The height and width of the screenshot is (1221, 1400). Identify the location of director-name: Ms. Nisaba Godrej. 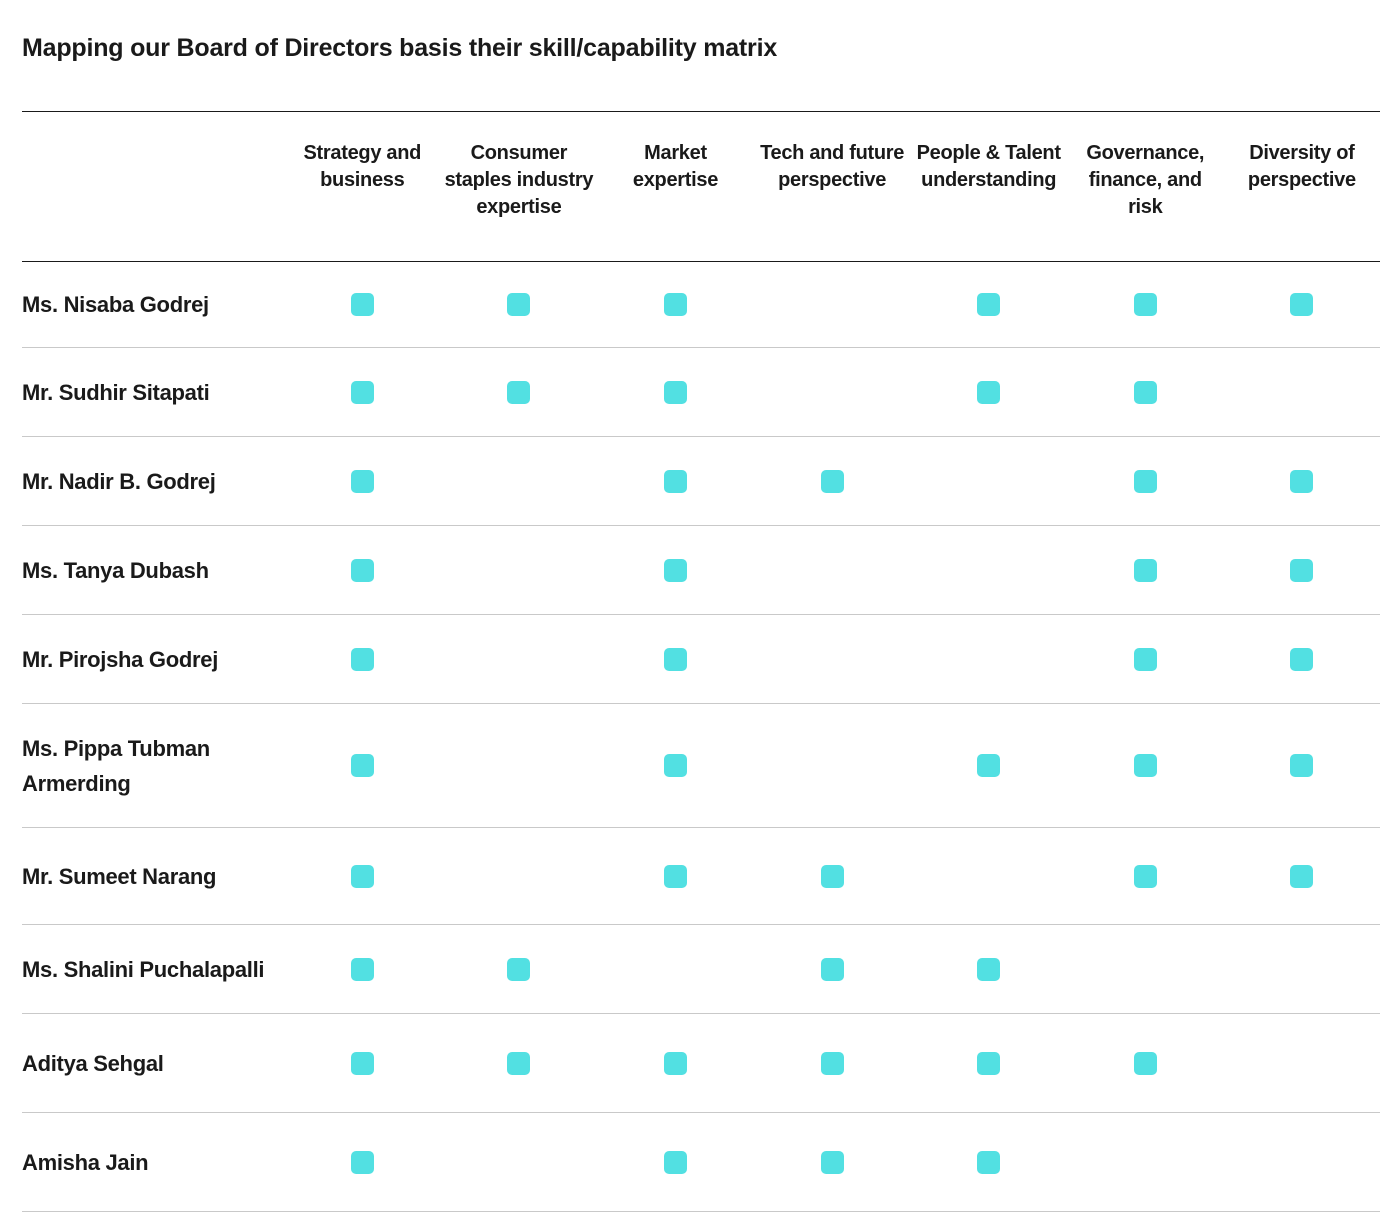
(115, 304).